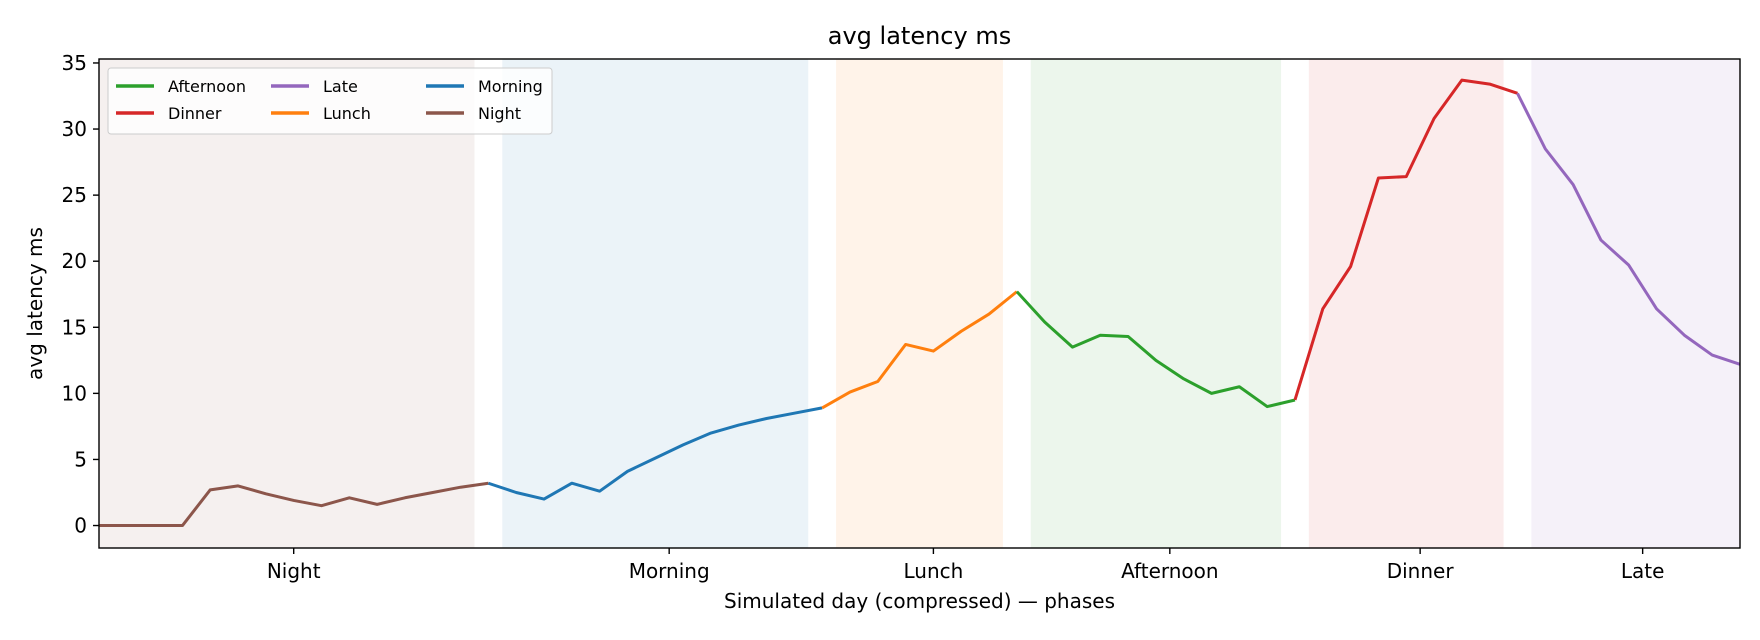  What do you see at coordinates (933, 571) in the screenshot?
I see `x-tick-label-lunch: Lunch` at bounding box center [933, 571].